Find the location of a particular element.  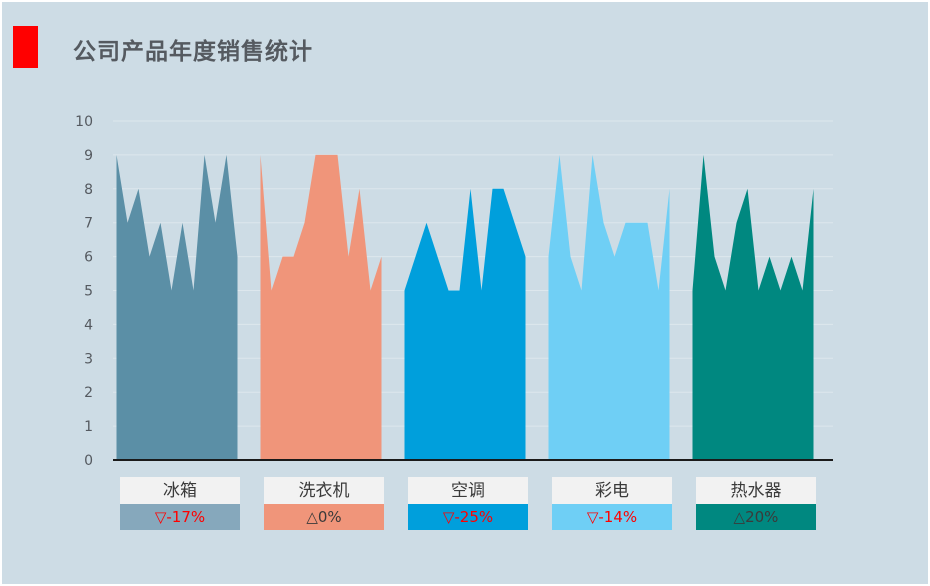

y-tick-label: 0 is located at coordinates (88, 461).